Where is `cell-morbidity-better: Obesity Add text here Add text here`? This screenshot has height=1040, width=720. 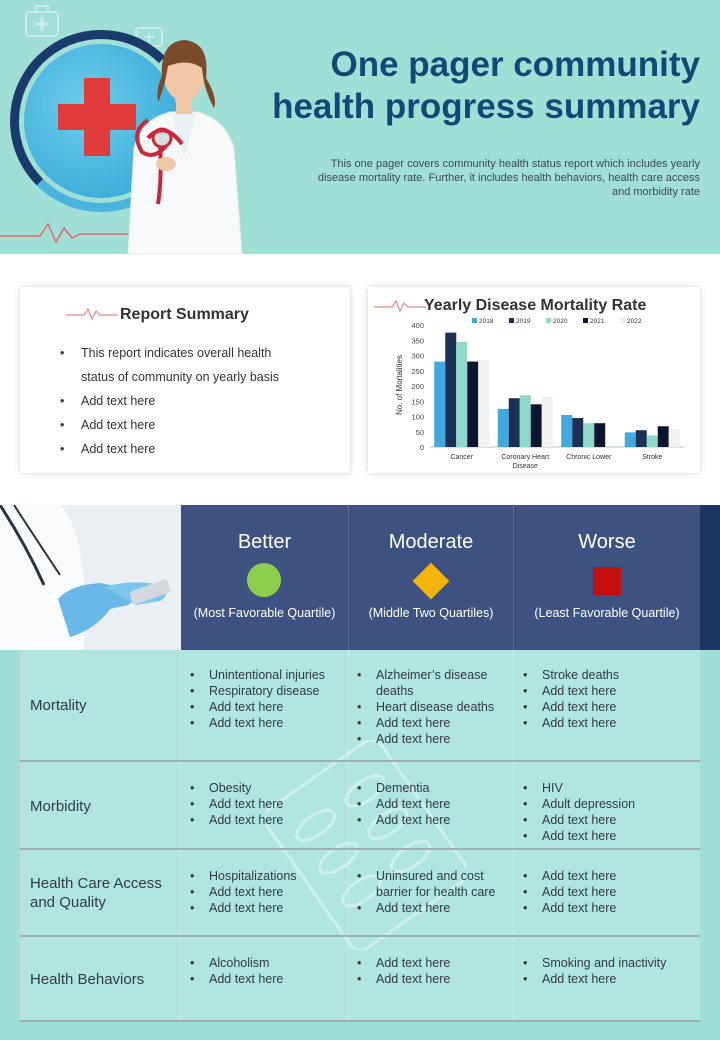
cell-morbidity-better: Obesity Add text here Add text here is located at coordinates (266, 804).